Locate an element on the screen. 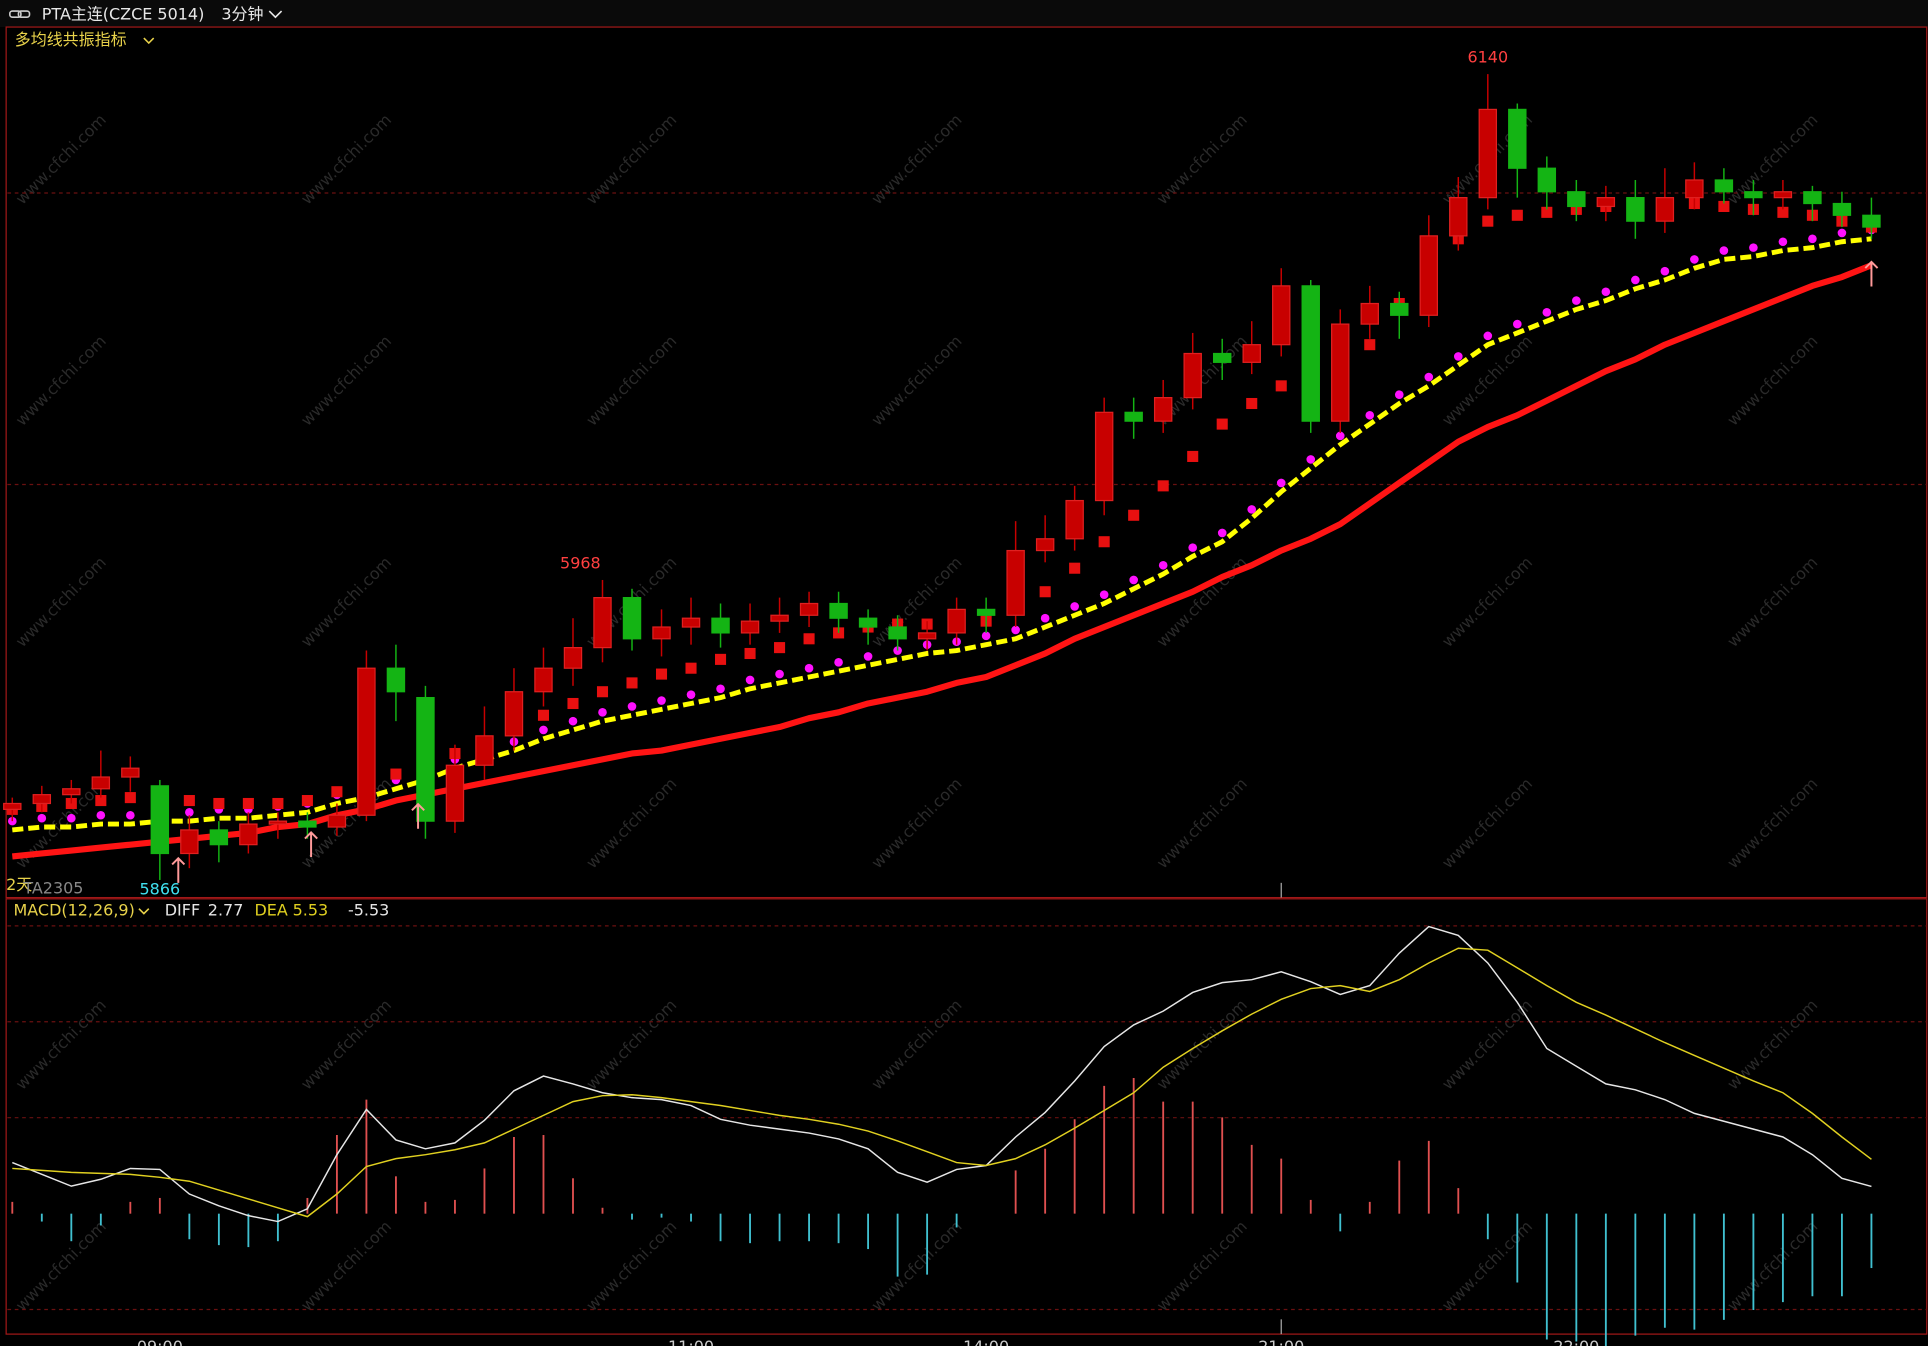 The image size is (1928, 1346). x-tick-label: 09:00 is located at coordinates (160, 1341).